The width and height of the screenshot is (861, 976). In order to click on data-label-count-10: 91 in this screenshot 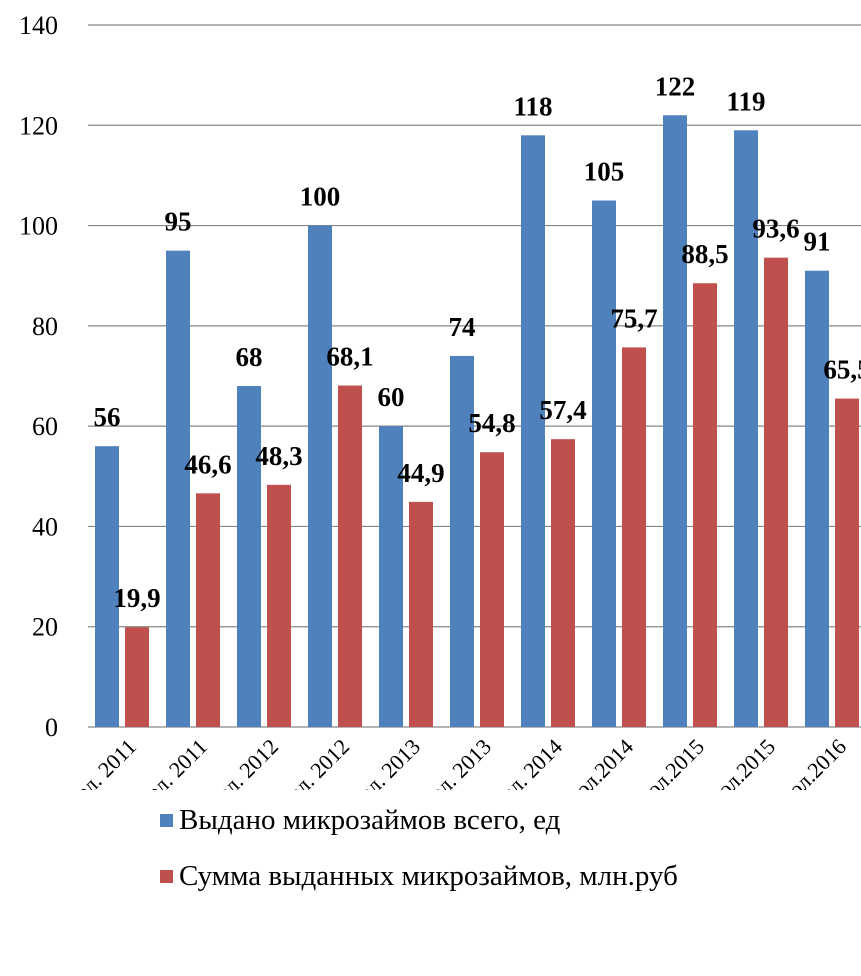, I will do `click(817, 242)`.